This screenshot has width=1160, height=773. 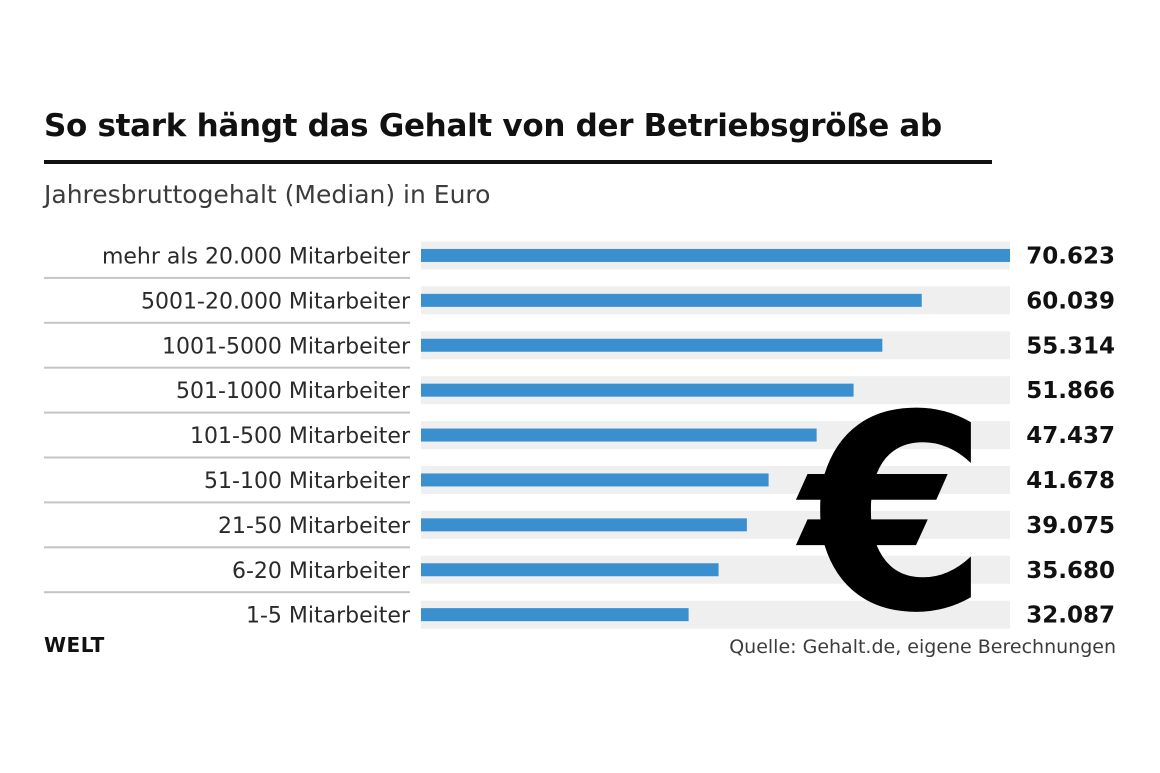 What do you see at coordinates (276, 301) in the screenshot?
I see `category-label: 5001-20.000 Mitarbeiter` at bounding box center [276, 301].